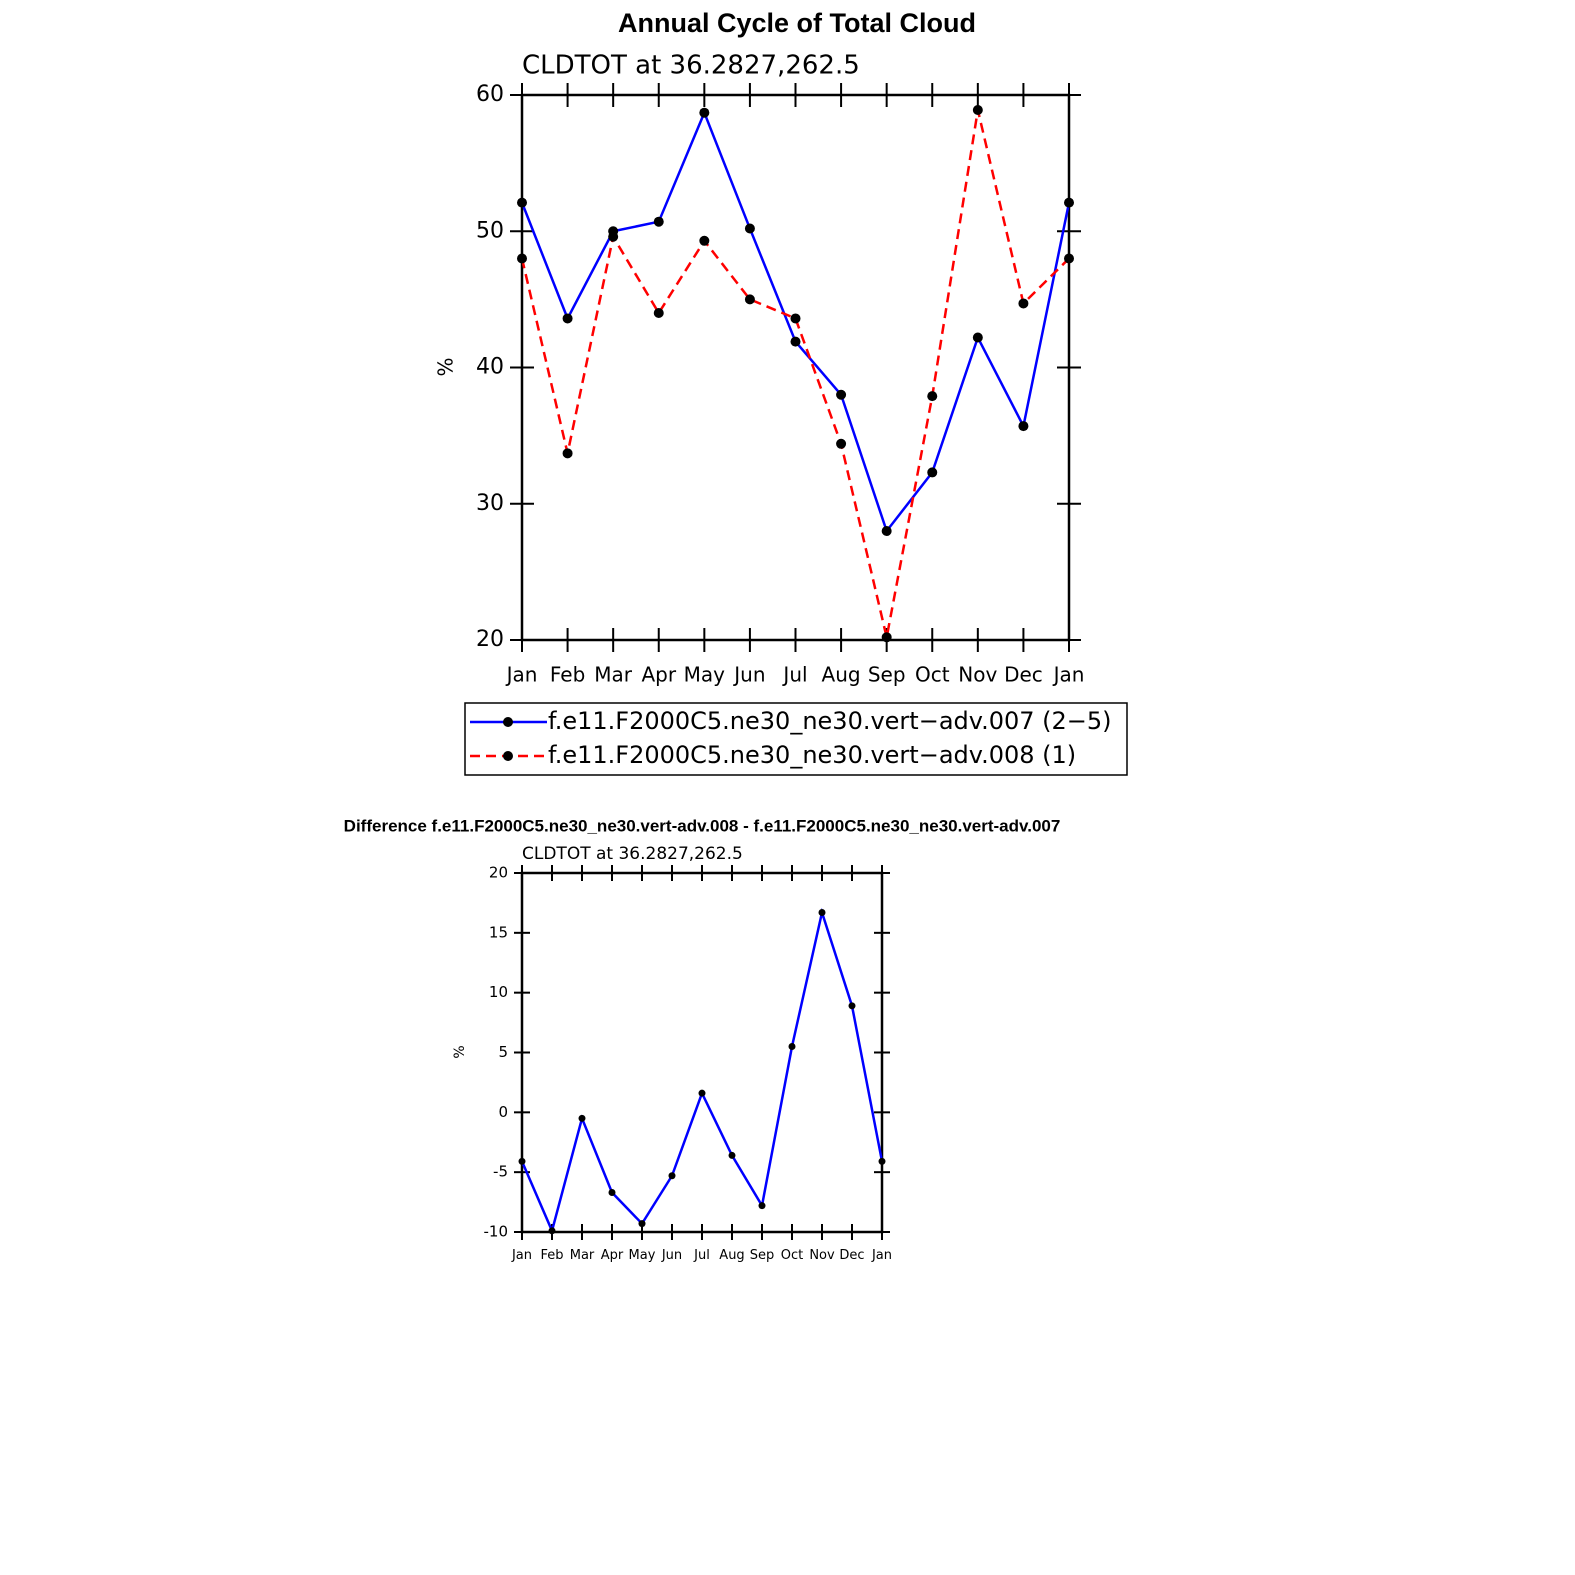  Describe the element at coordinates (503, 1112) in the screenshot. I see `y-tick-label: 0` at that location.